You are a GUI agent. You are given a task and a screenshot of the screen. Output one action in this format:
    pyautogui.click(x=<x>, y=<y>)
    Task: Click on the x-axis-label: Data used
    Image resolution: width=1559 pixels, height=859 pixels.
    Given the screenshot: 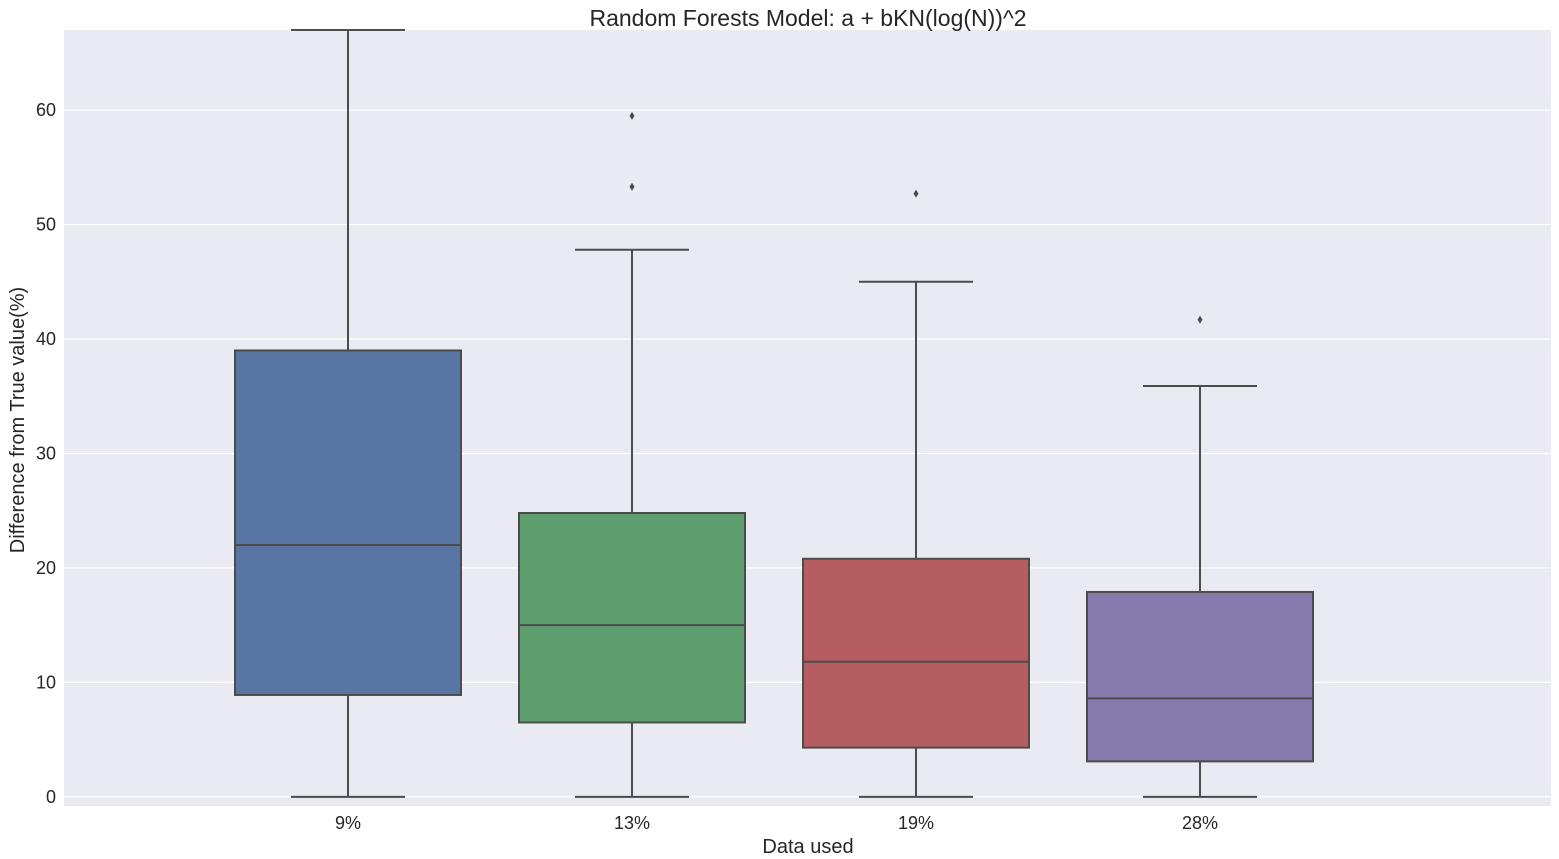 What is the action you would take?
    pyautogui.click(x=807, y=847)
    